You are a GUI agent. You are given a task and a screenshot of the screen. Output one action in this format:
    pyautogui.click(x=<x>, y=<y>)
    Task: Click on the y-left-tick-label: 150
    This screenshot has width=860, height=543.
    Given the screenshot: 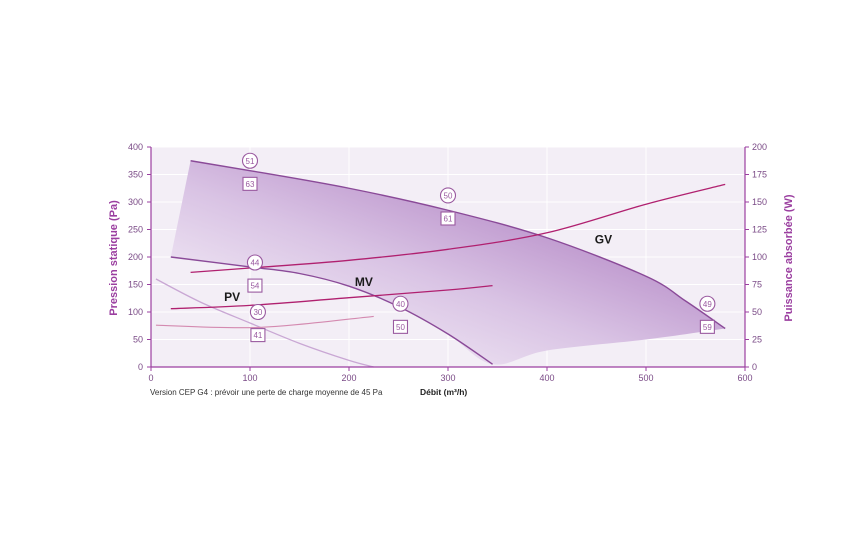 What is the action you would take?
    pyautogui.click(x=135, y=285)
    